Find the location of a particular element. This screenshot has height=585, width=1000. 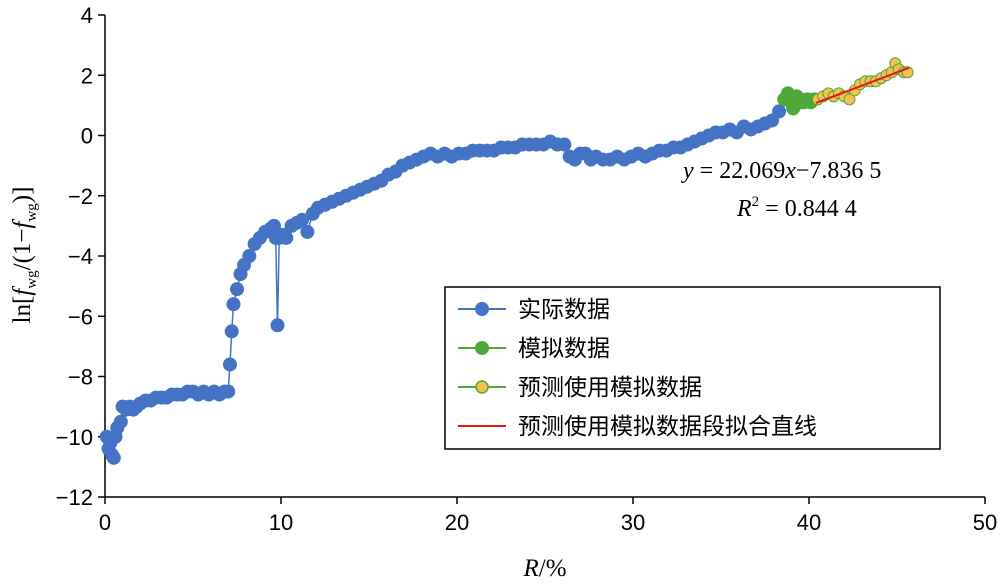

equation-text: y = 22.069x−7.836 5 is located at coordinates (781, 171).